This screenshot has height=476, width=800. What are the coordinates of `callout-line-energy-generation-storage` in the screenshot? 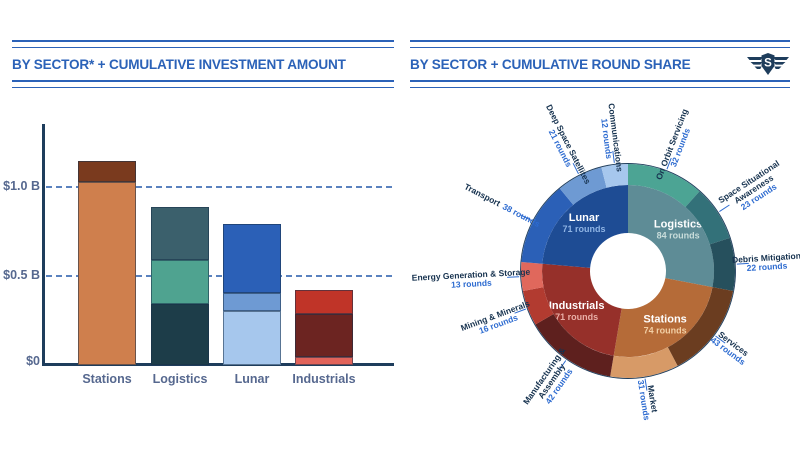 It's located at (513, 277).